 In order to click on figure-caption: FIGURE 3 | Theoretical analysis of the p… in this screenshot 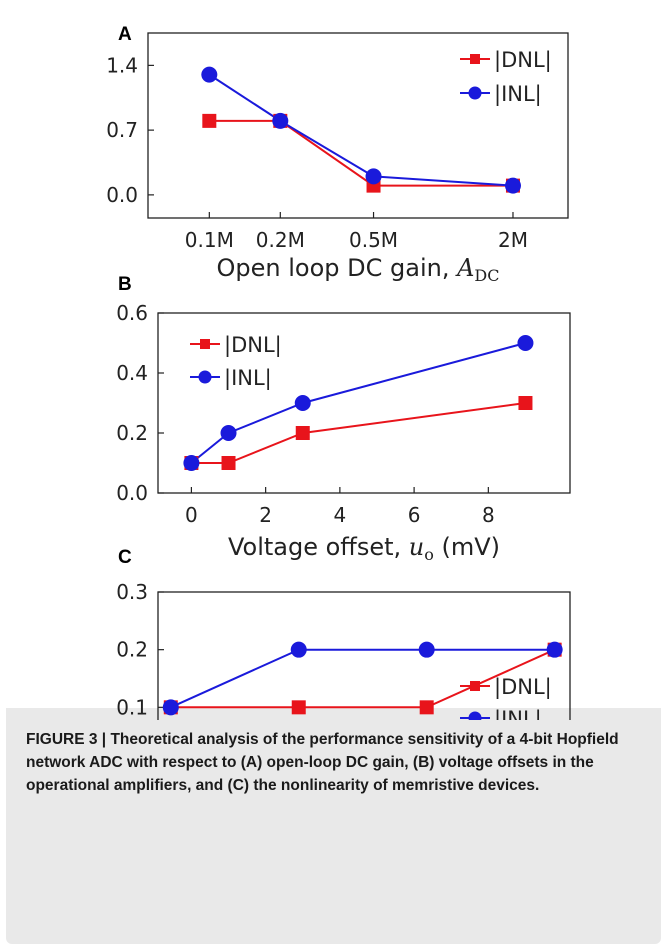, I will do `click(335, 762)`.